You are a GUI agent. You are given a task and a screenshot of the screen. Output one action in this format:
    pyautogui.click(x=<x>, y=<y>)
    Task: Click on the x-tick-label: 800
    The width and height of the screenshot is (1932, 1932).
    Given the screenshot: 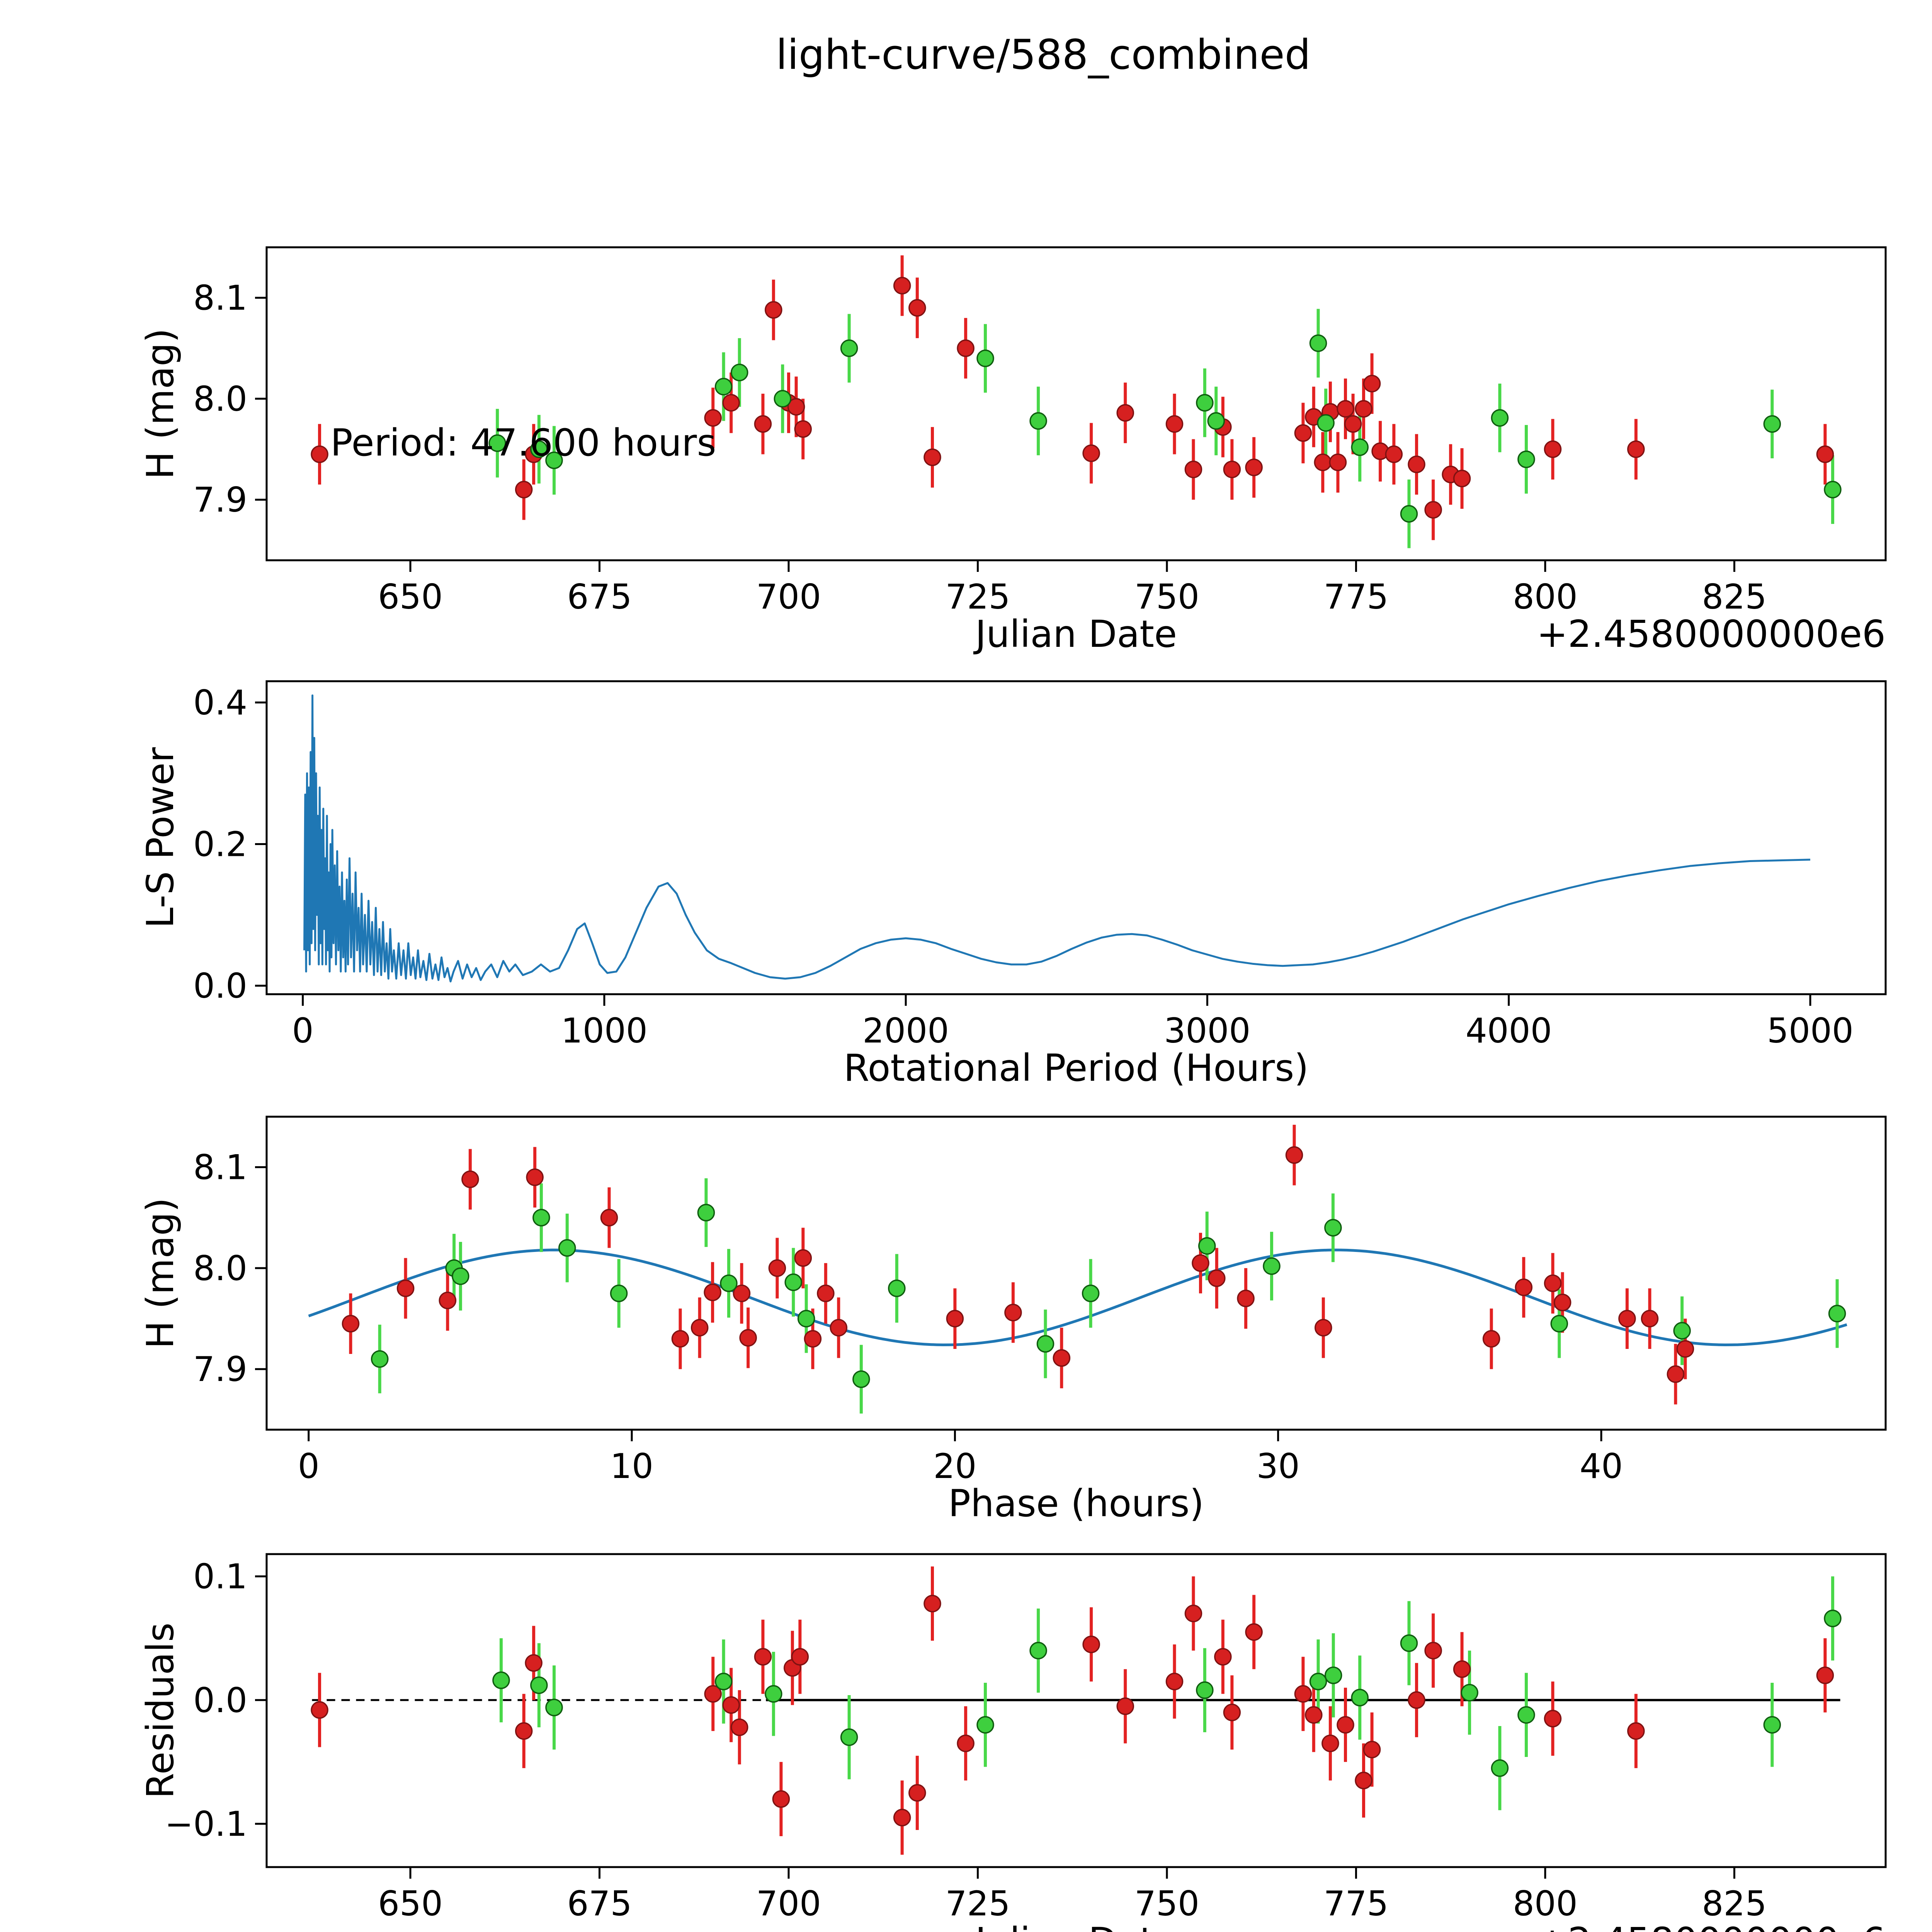 What is the action you would take?
    pyautogui.click(x=1546, y=1903)
    